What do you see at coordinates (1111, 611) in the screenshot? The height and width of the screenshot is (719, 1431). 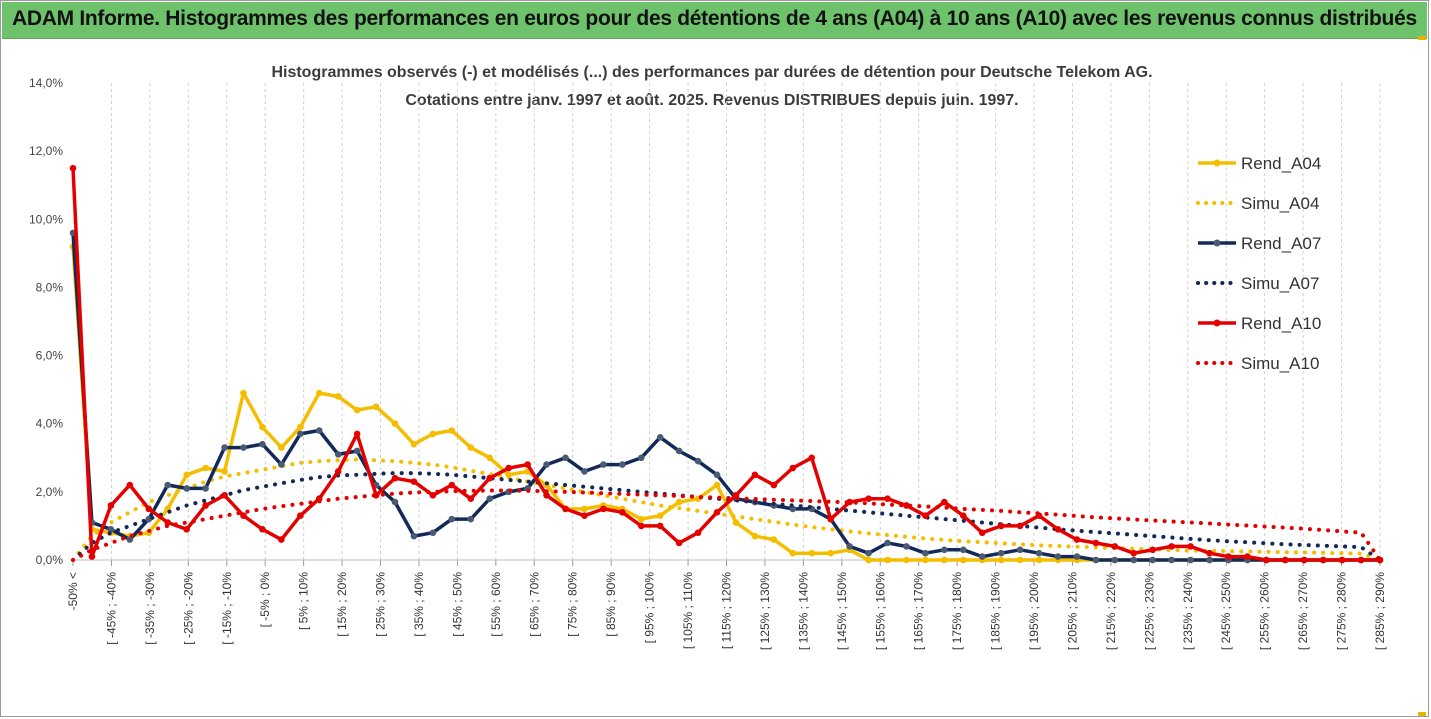 I see `x-tick-label: [ 215% ; 220%` at bounding box center [1111, 611].